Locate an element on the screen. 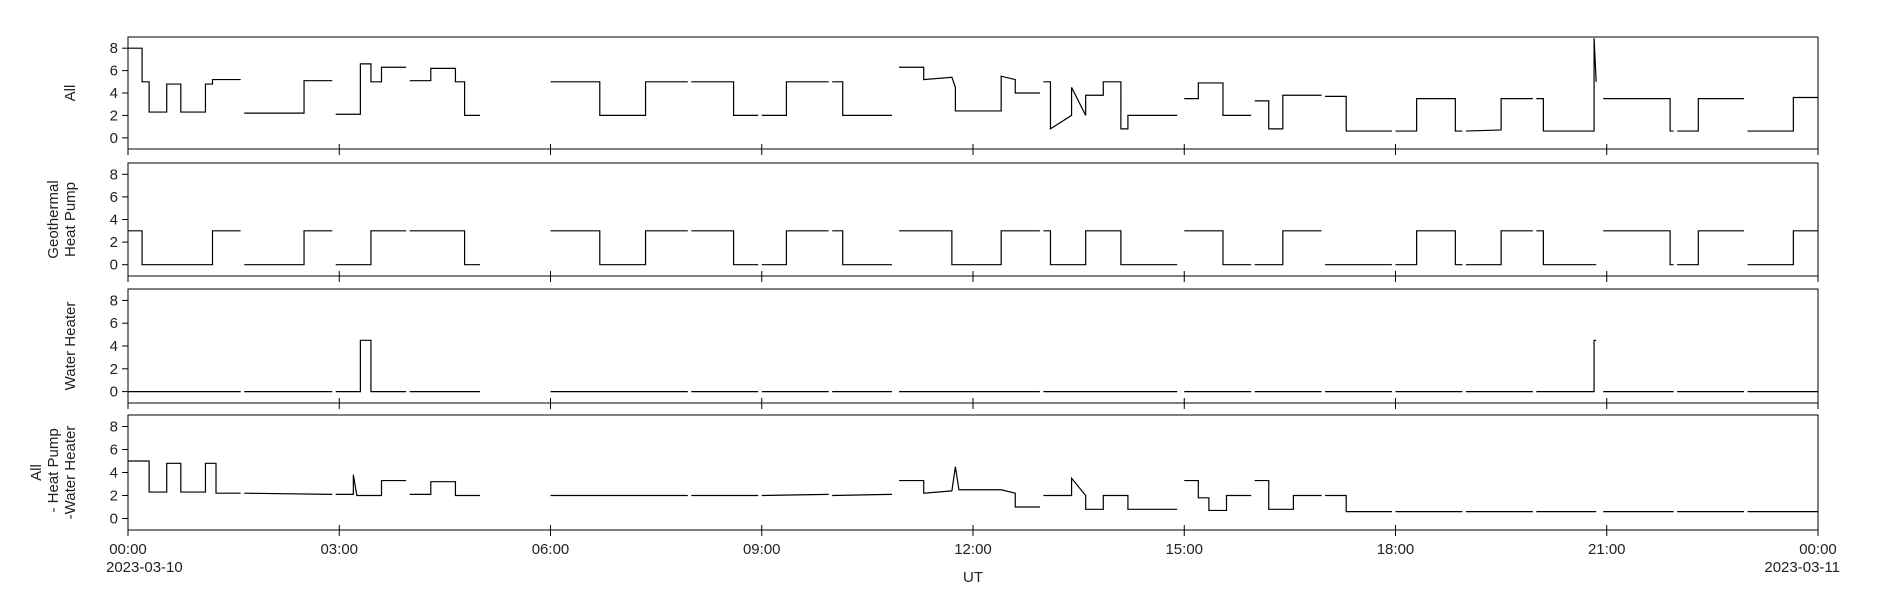 This screenshot has width=1903, height=607. y-axis-label-line: Heat Pump is located at coordinates (70, 219).